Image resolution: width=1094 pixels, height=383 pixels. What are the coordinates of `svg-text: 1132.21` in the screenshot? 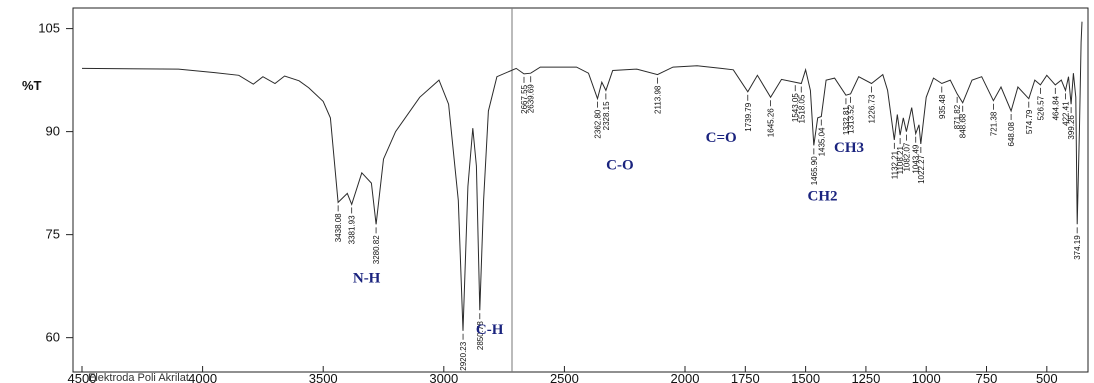 It's located at (894, 164).